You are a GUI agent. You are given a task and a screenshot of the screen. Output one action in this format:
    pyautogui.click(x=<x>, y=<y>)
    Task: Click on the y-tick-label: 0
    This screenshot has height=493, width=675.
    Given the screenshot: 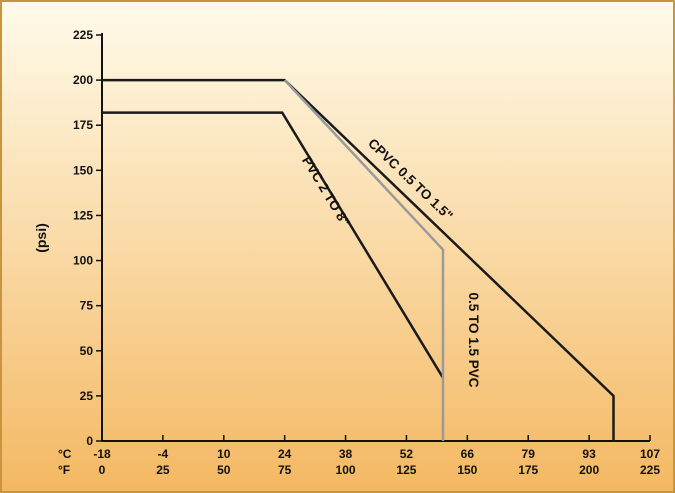 What is the action you would take?
    pyautogui.click(x=89, y=441)
    